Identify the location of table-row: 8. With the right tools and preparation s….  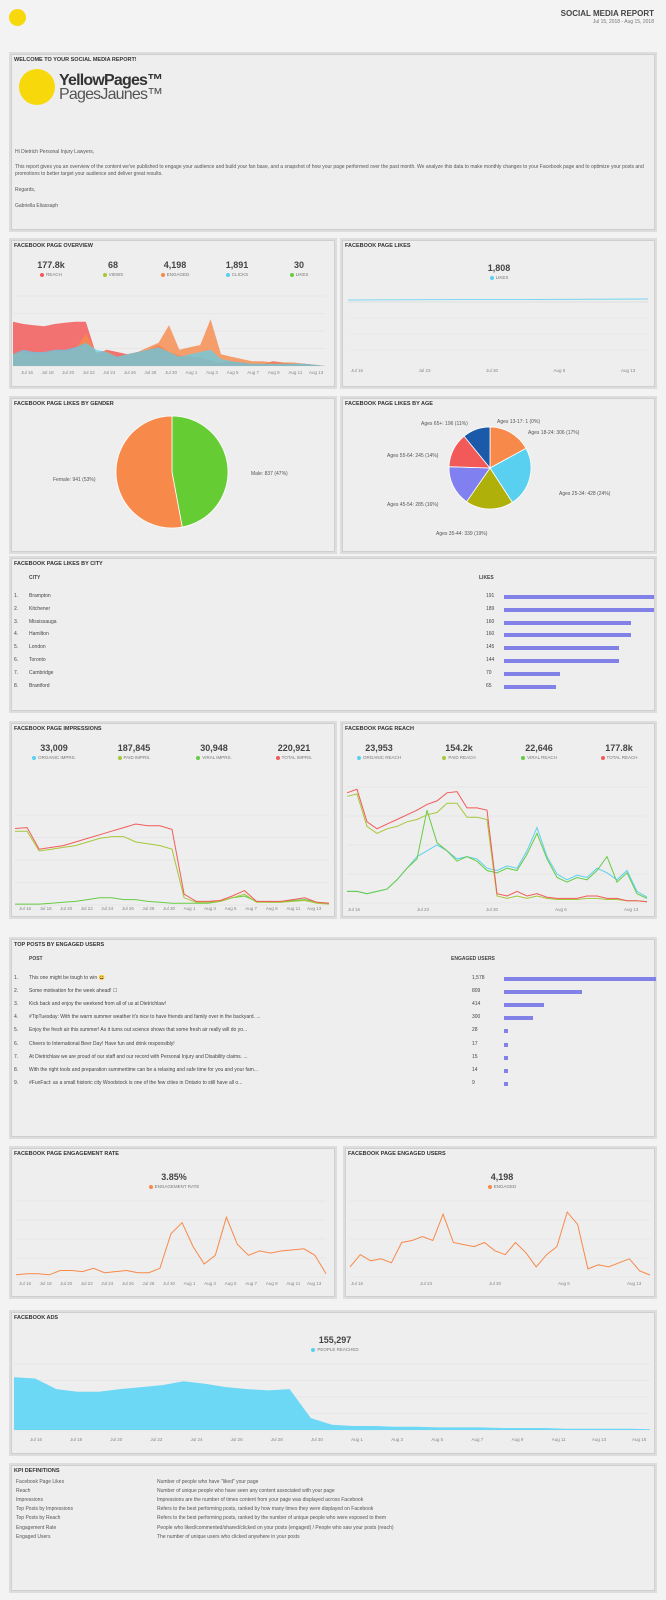
(334, 1073).